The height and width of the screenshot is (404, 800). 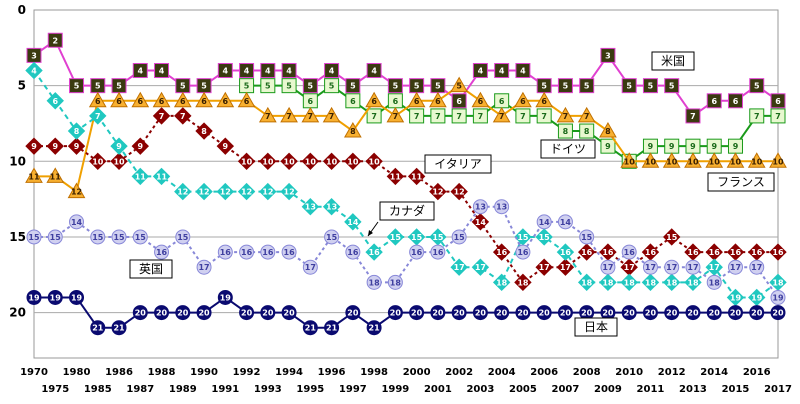 I want to click on data-point: 17, so click(x=757, y=267).